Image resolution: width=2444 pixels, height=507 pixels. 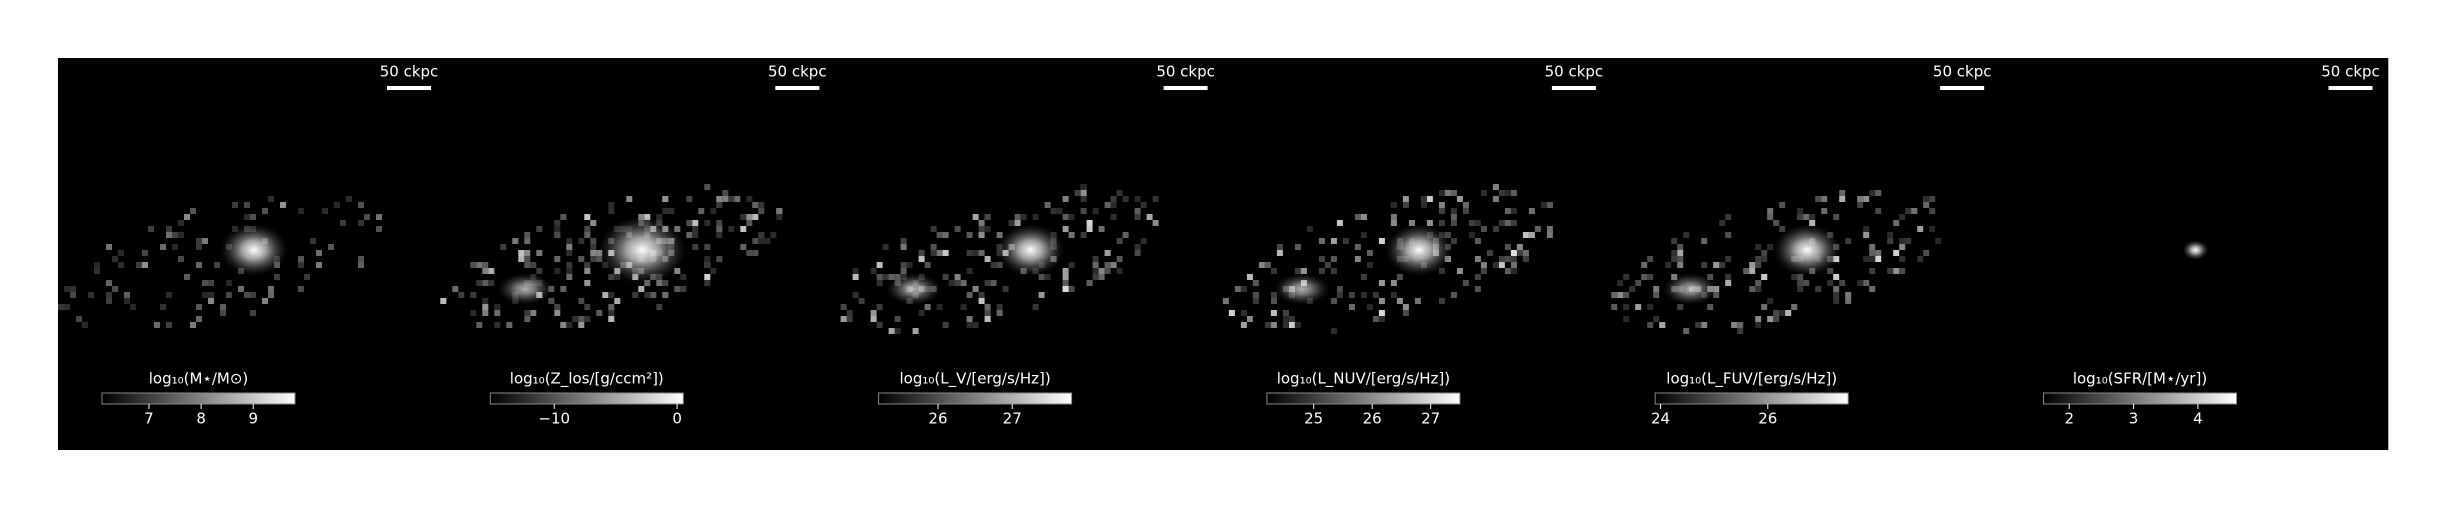 What do you see at coordinates (2350, 72) in the screenshot?
I see `scale-bar-label: 50 ckpc` at bounding box center [2350, 72].